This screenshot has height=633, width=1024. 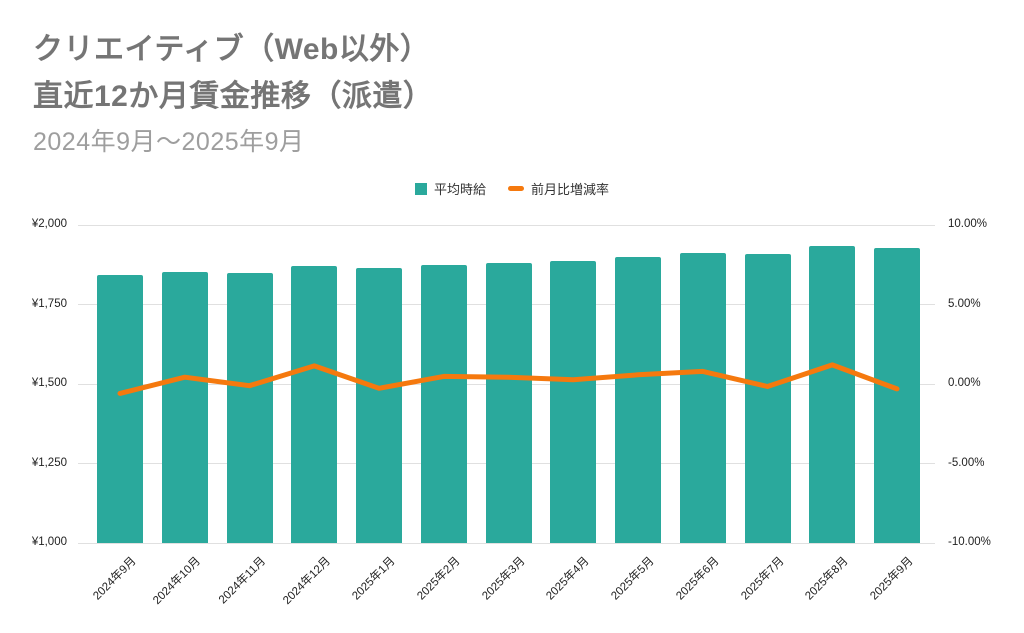 What do you see at coordinates (969, 542) in the screenshot?
I see `right-axis-tick: -10.00%` at bounding box center [969, 542].